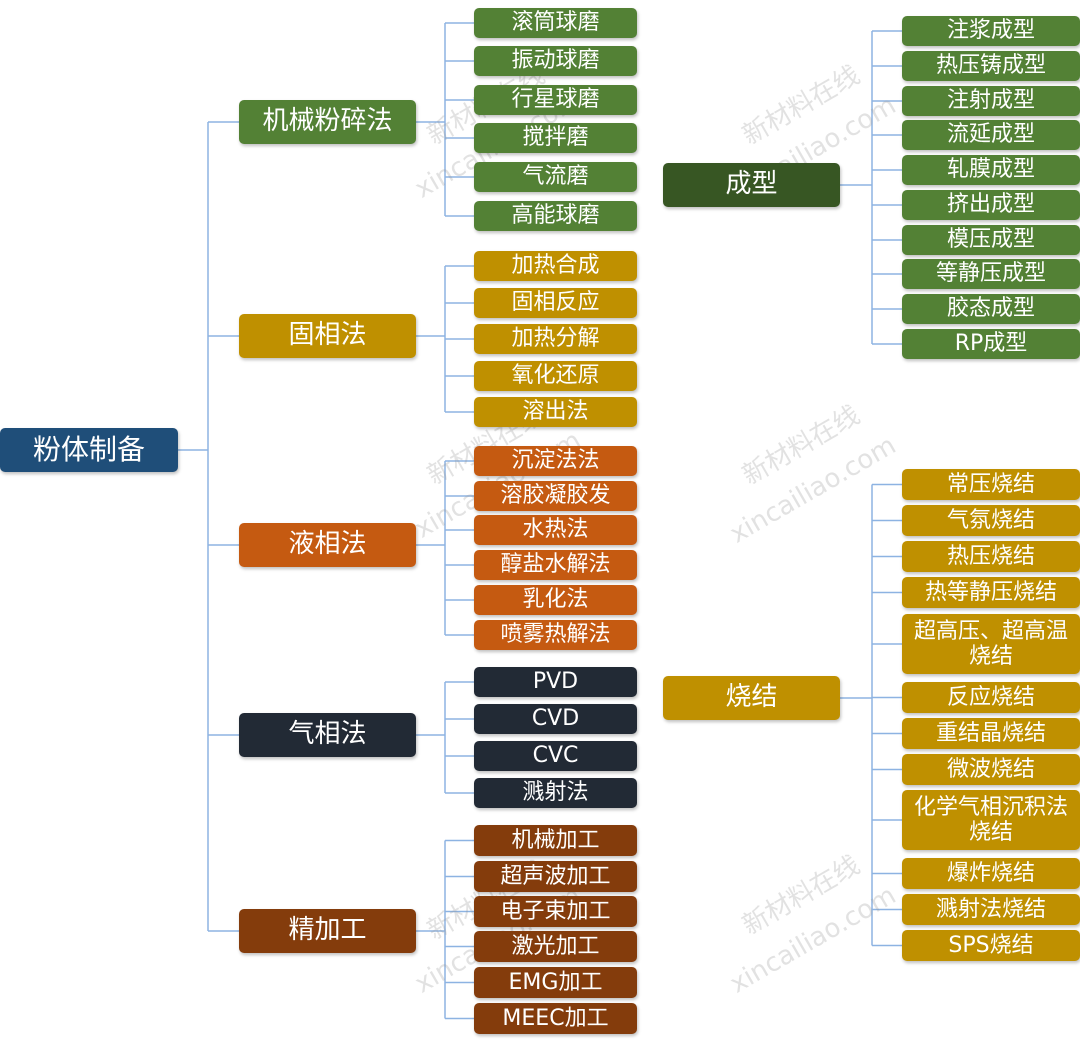 This screenshot has height=1048, width=1080. What do you see at coordinates (555, 756) in the screenshot?
I see `leaf-gas: CVC` at bounding box center [555, 756].